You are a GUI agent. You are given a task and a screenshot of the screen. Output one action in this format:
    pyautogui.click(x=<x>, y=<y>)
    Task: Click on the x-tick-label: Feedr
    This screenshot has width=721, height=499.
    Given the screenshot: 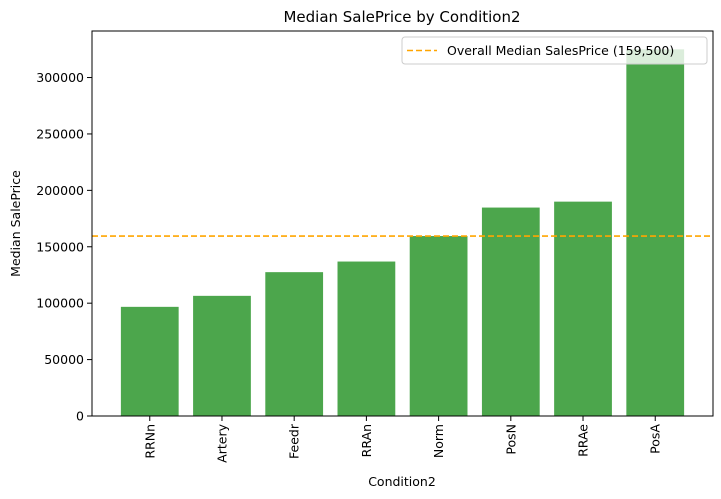 What is the action you would take?
    pyautogui.click(x=294, y=441)
    